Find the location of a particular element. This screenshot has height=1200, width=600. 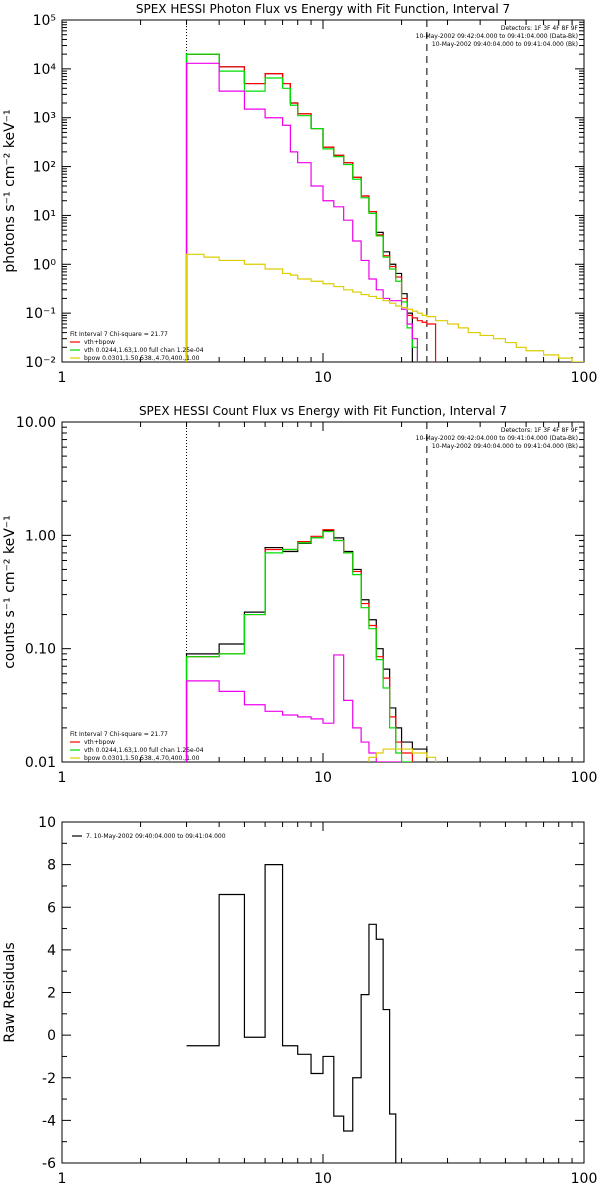

y-tick-label: 10 is located at coordinates (47, 823).